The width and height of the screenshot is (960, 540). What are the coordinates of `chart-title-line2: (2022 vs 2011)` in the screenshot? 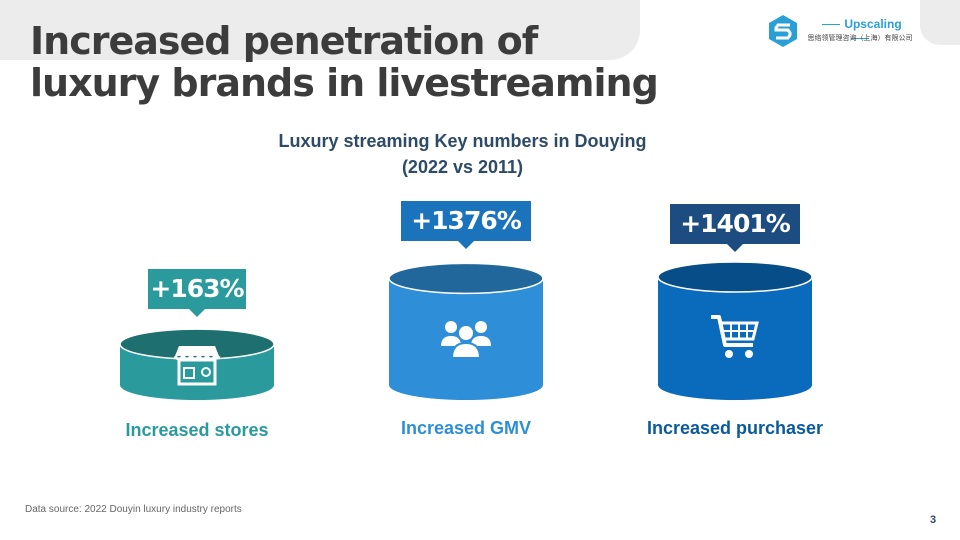 It's located at (462, 167).